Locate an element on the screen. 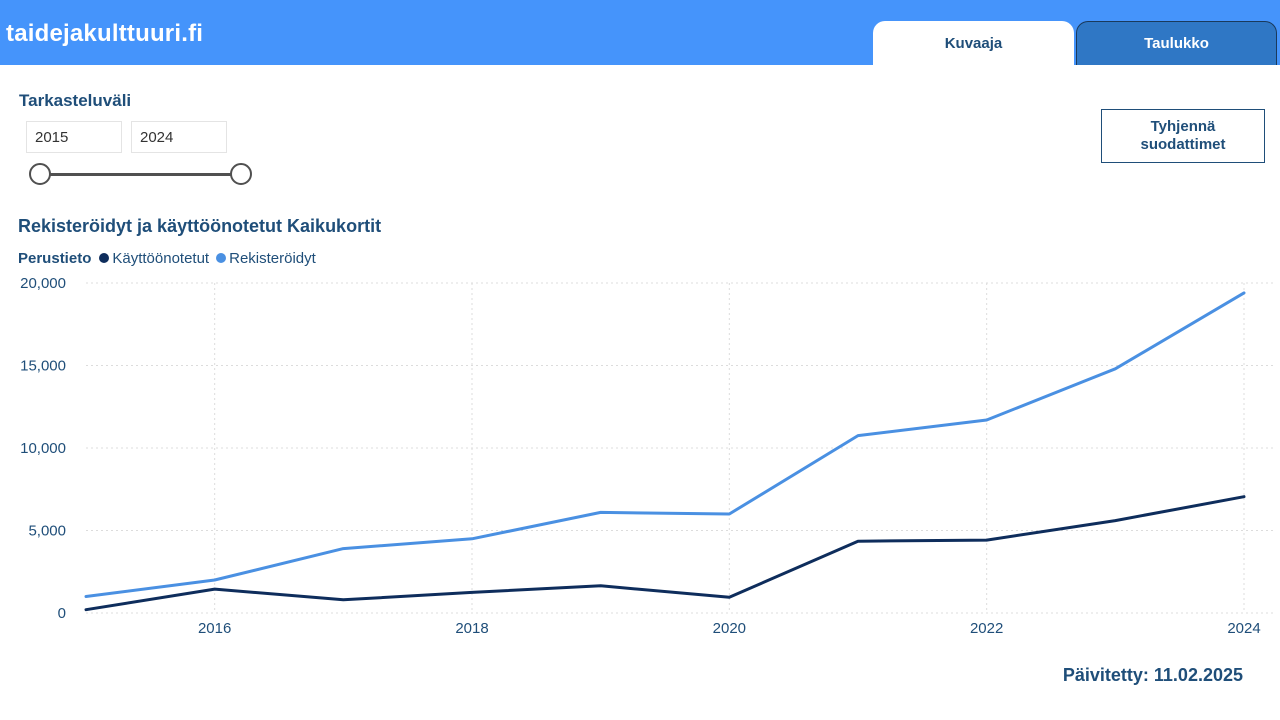  updated-date: Päivitetty: 11.02.2025 is located at coordinates (1152, 675).